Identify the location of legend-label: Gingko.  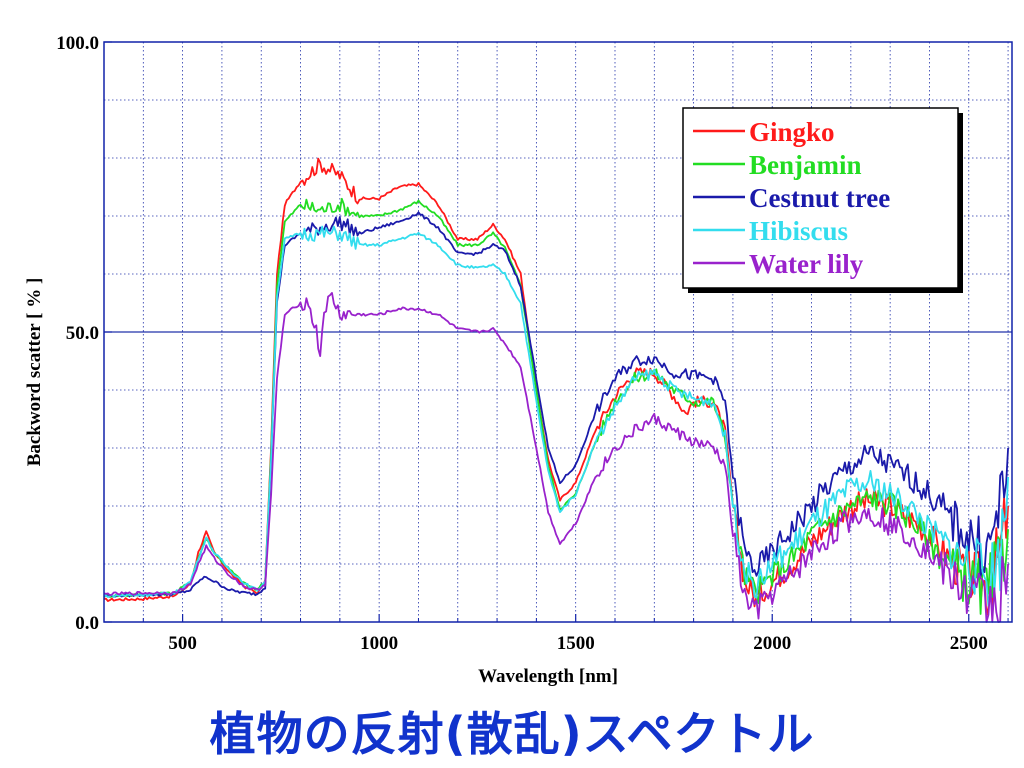
(792, 132).